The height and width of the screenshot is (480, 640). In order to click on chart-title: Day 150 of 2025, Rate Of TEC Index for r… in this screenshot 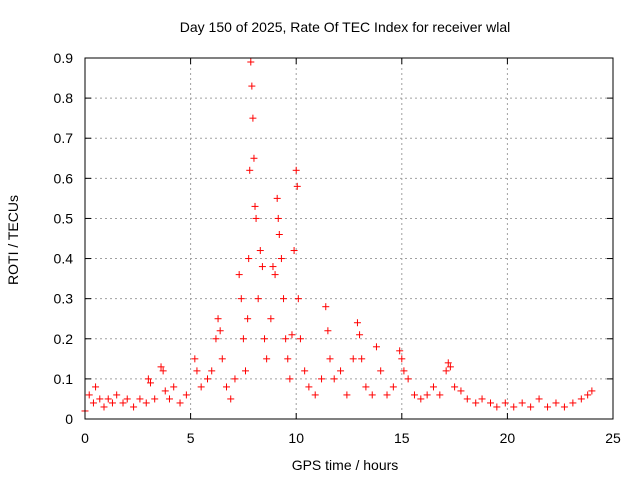, I will do `click(345, 27)`.